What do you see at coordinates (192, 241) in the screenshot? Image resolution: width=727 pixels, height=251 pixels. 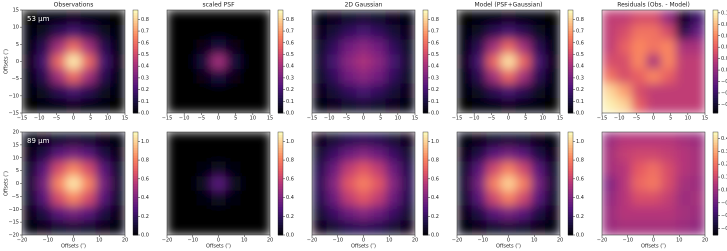 I see `x-tick-label: −10` at bounding box center [192, 241].